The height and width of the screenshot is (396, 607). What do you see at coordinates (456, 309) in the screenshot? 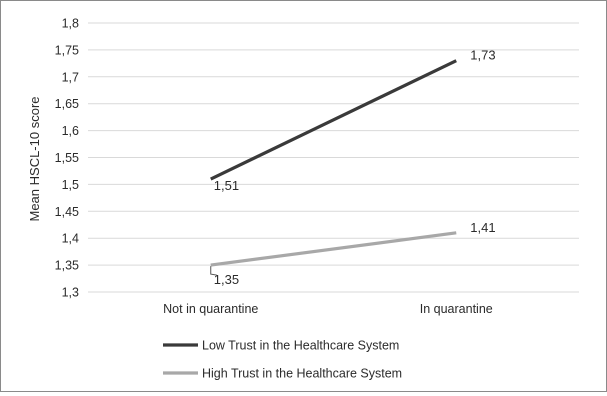
I see `x-tick-label: In quarantine` at bounding box center [456, 309].